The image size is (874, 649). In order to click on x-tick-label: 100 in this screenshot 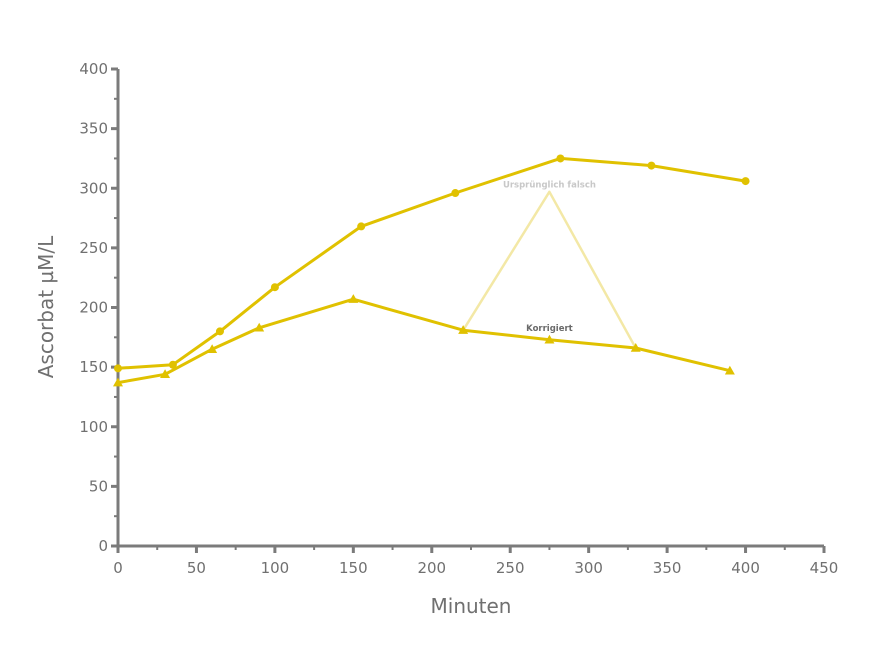, I will do `click(275, 568)`.